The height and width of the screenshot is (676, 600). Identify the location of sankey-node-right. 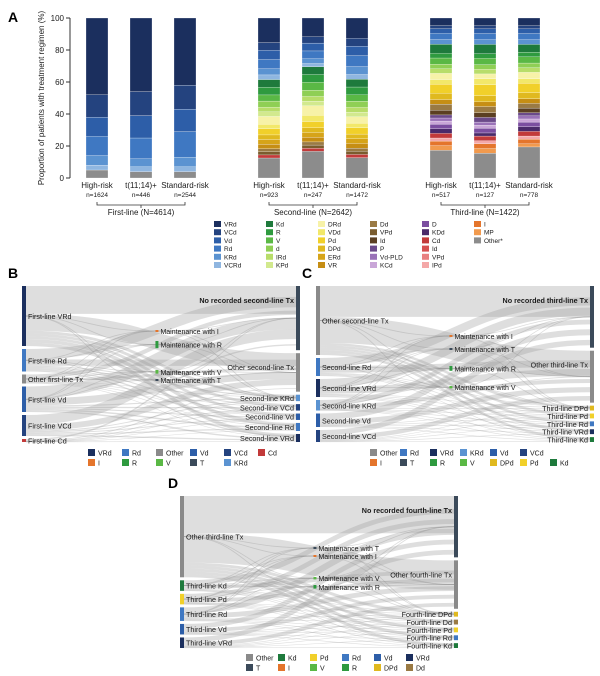
(298, 426).